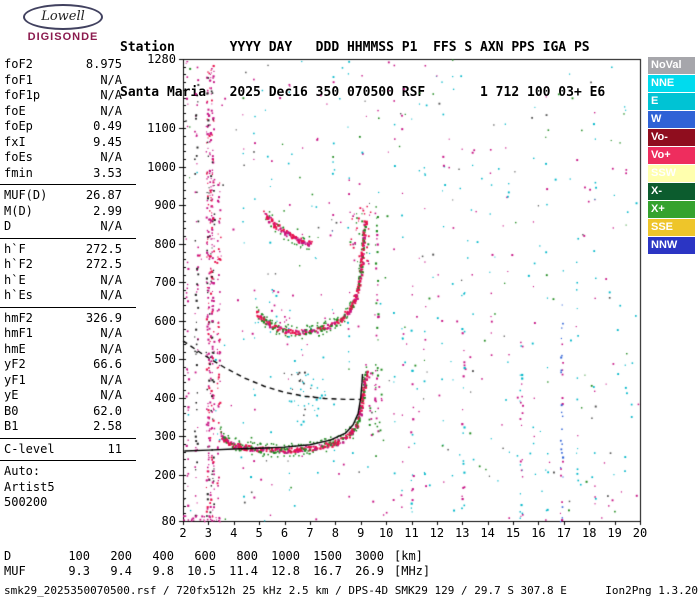 The image size is (700, 600). What do you see at coordinates (671, 155) in the screenshot?
I see `legend-item-vo: Vo+` at bounding box center [671, 155].